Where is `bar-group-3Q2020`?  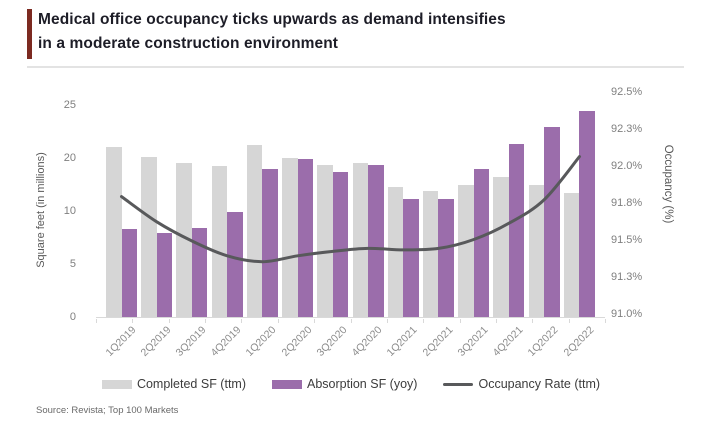
bar-group-3Q2020 is located at coordinates (333, 211).